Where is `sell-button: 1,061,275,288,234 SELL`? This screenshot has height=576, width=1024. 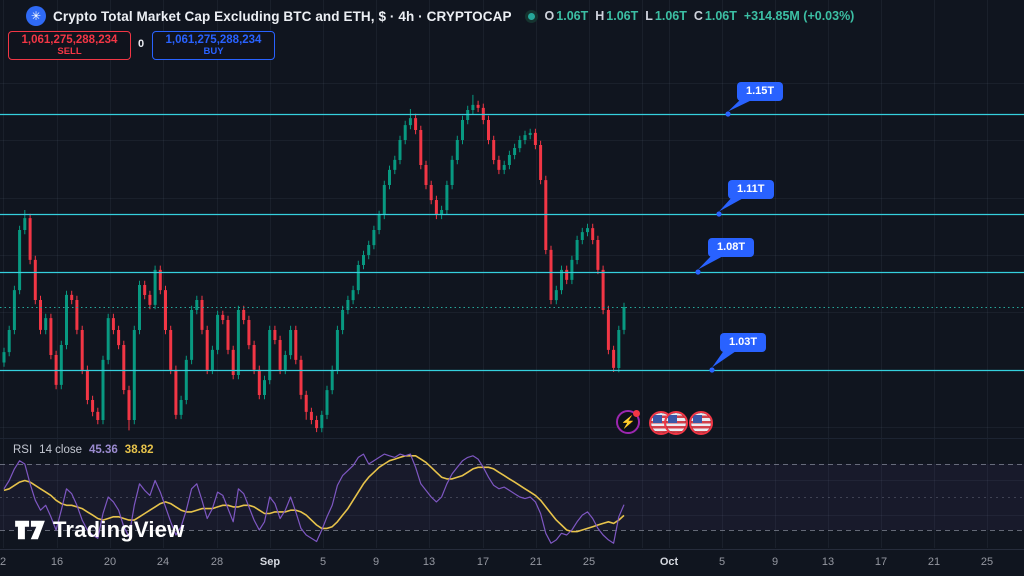 sell-button: 1,061,275,288,234 SELL is located at coordinates (69, 45).